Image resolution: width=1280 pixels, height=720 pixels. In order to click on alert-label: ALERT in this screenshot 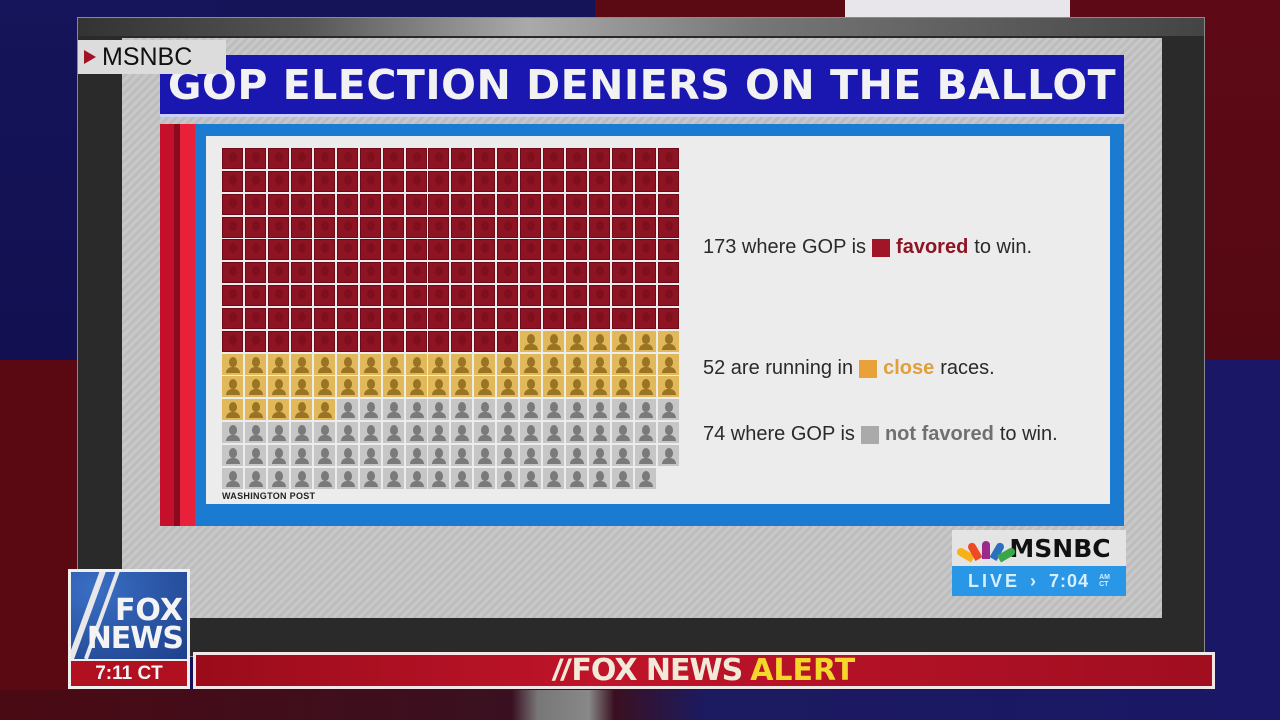, I will do `click(803, 670)`.